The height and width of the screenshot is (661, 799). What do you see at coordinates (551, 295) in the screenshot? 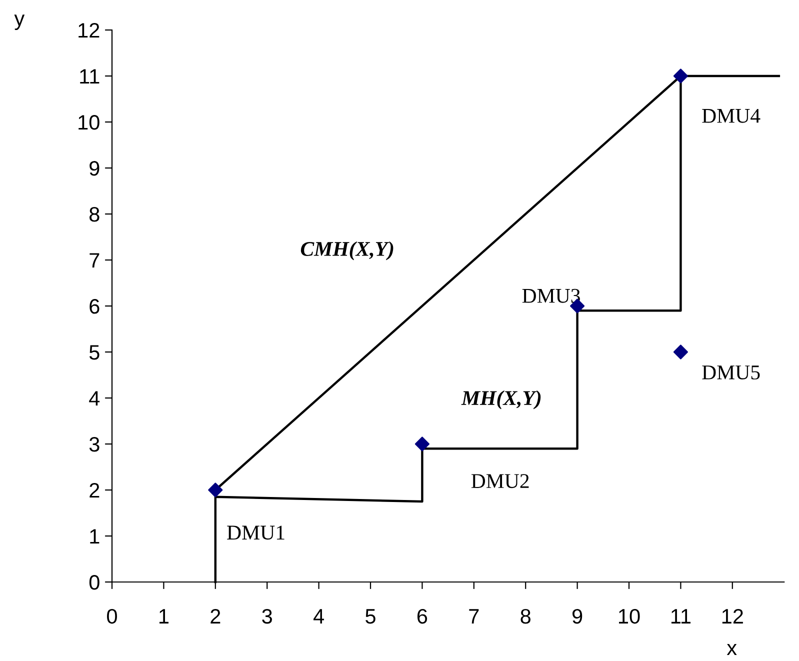
I see `annotation: DMU3` at bounding box center [551, 295].